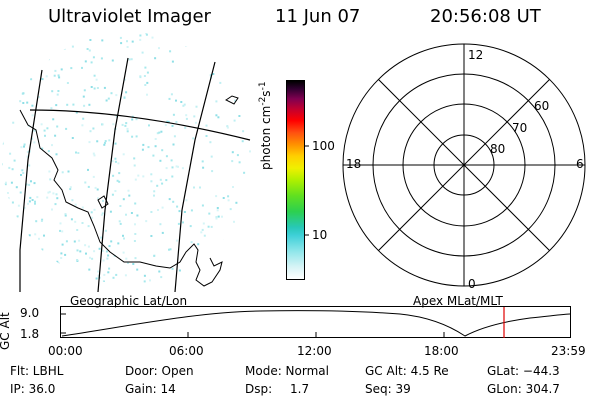 This screenshot has width=600, height=400. I want to click on orbit-xtick-2: 12:00, so click(314, 351).